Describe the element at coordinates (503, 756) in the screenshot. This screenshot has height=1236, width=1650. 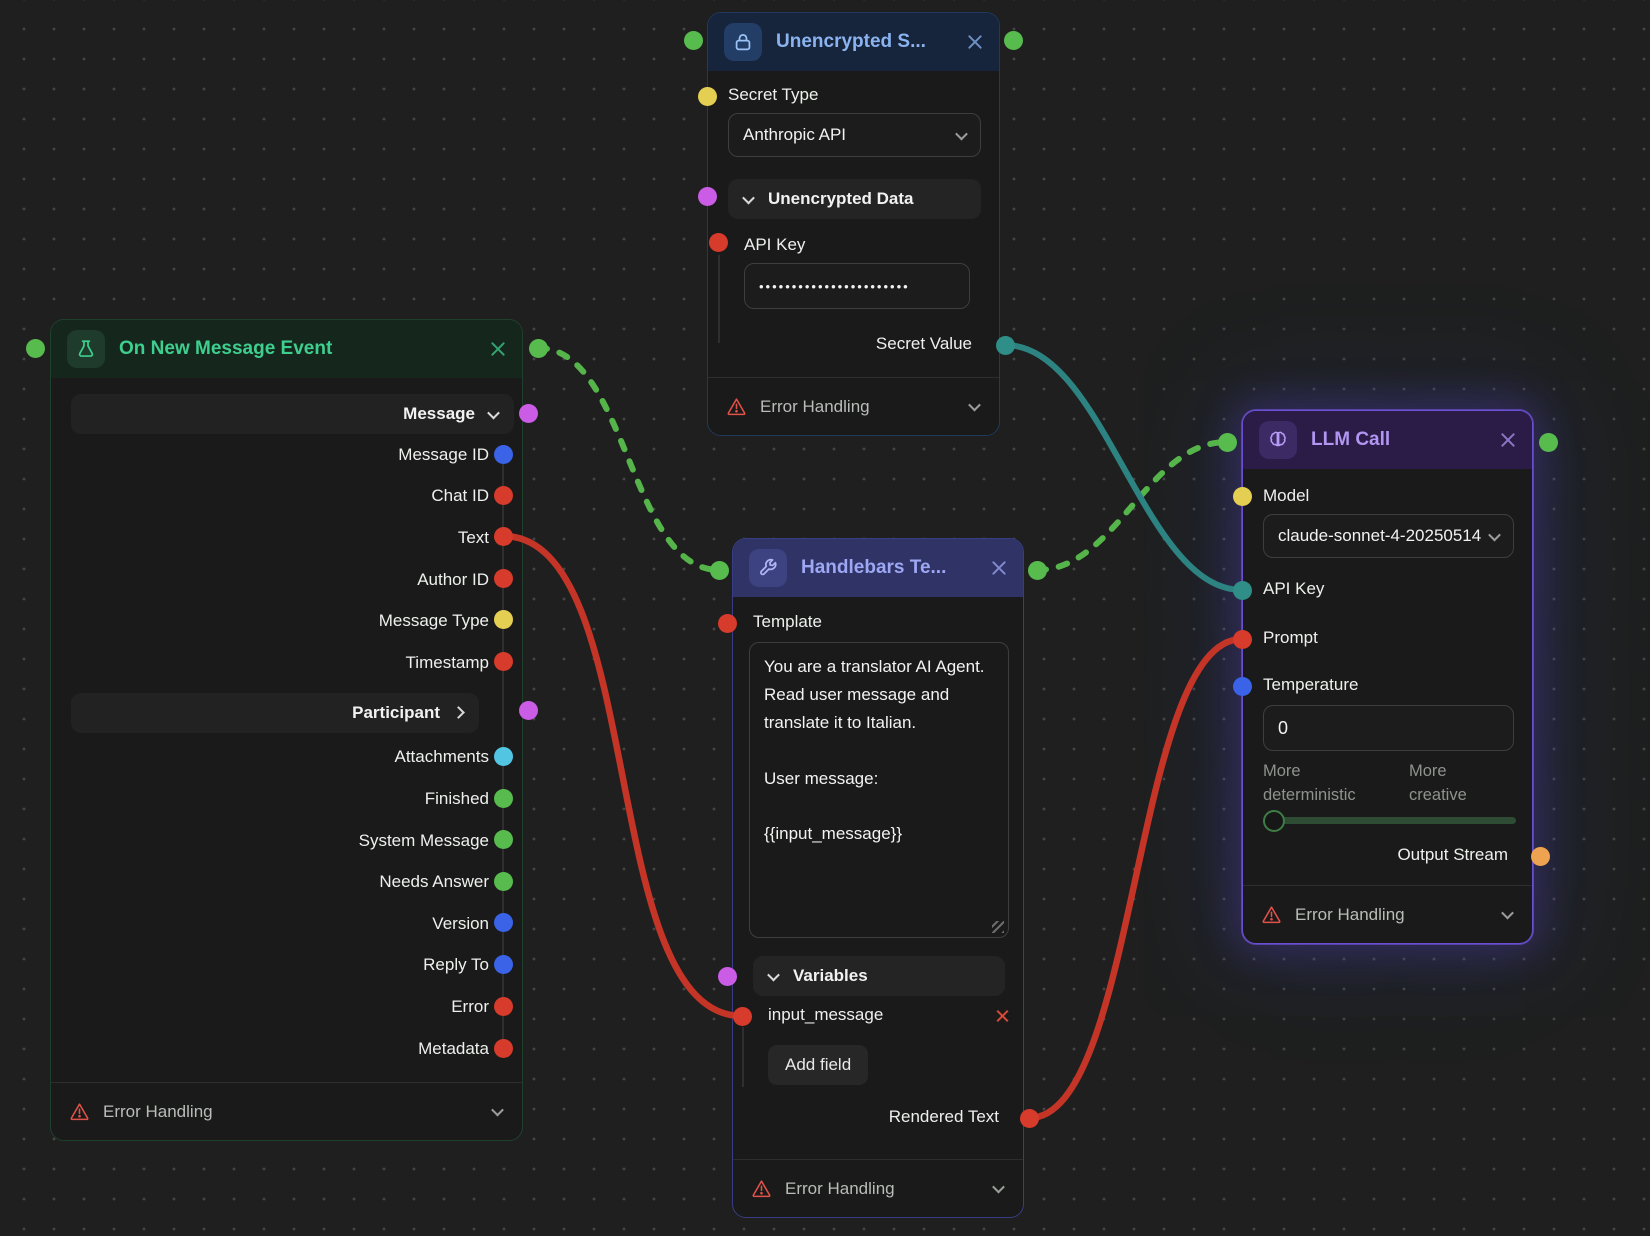
I see `port-attachments` at that location.